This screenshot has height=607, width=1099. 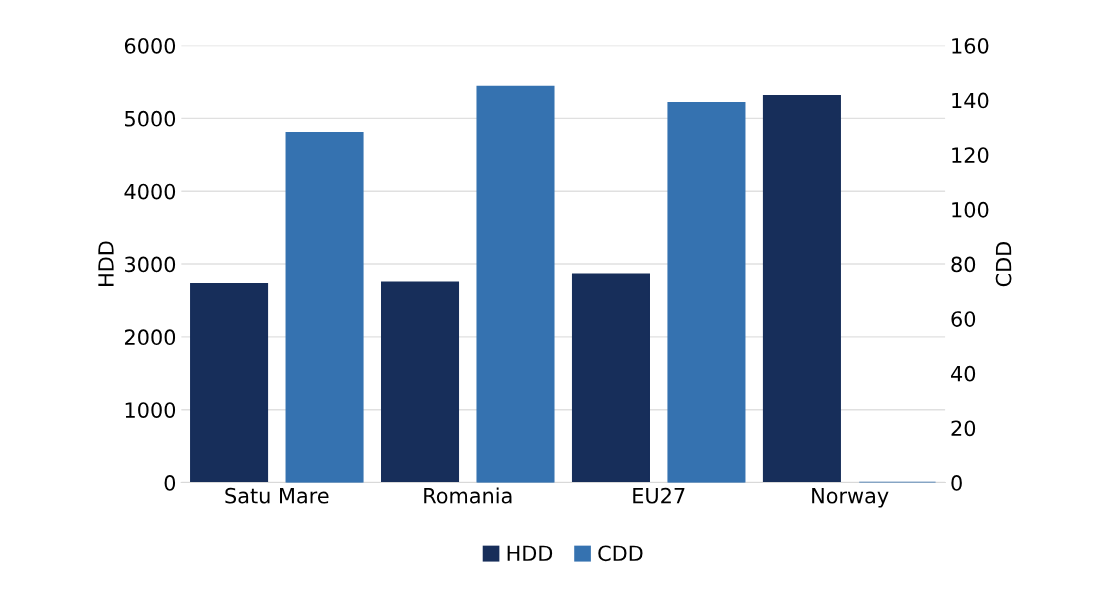 I want to click on y2-axis-title: CDD, so click(x=1003, y=264).